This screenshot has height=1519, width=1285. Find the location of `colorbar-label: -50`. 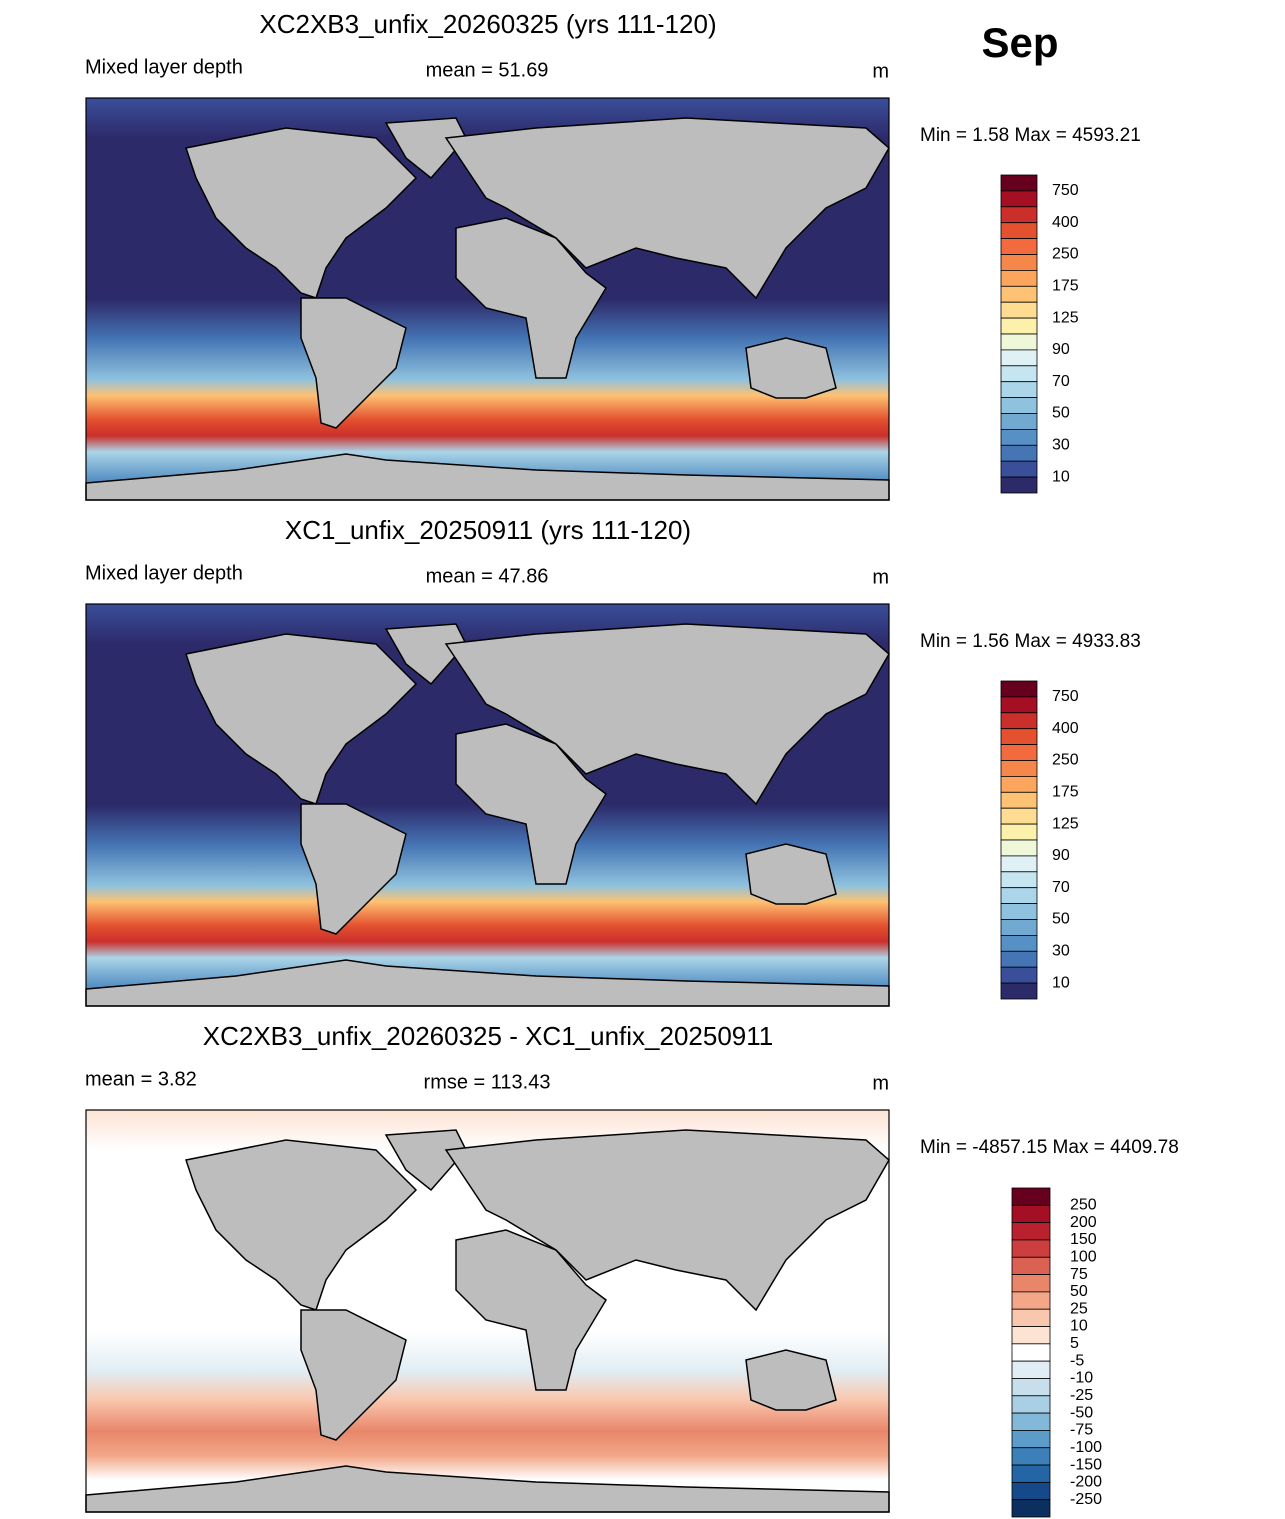

colorbar-label: -50 is located at coordinates (1081, 1412).